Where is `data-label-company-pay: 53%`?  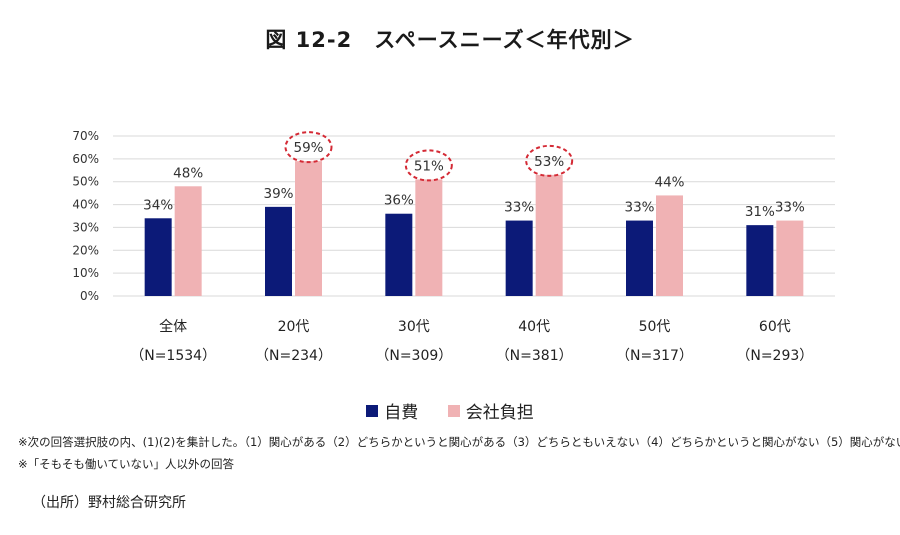 data-label-company-pay: 53% is located at coordinates (549, 162).